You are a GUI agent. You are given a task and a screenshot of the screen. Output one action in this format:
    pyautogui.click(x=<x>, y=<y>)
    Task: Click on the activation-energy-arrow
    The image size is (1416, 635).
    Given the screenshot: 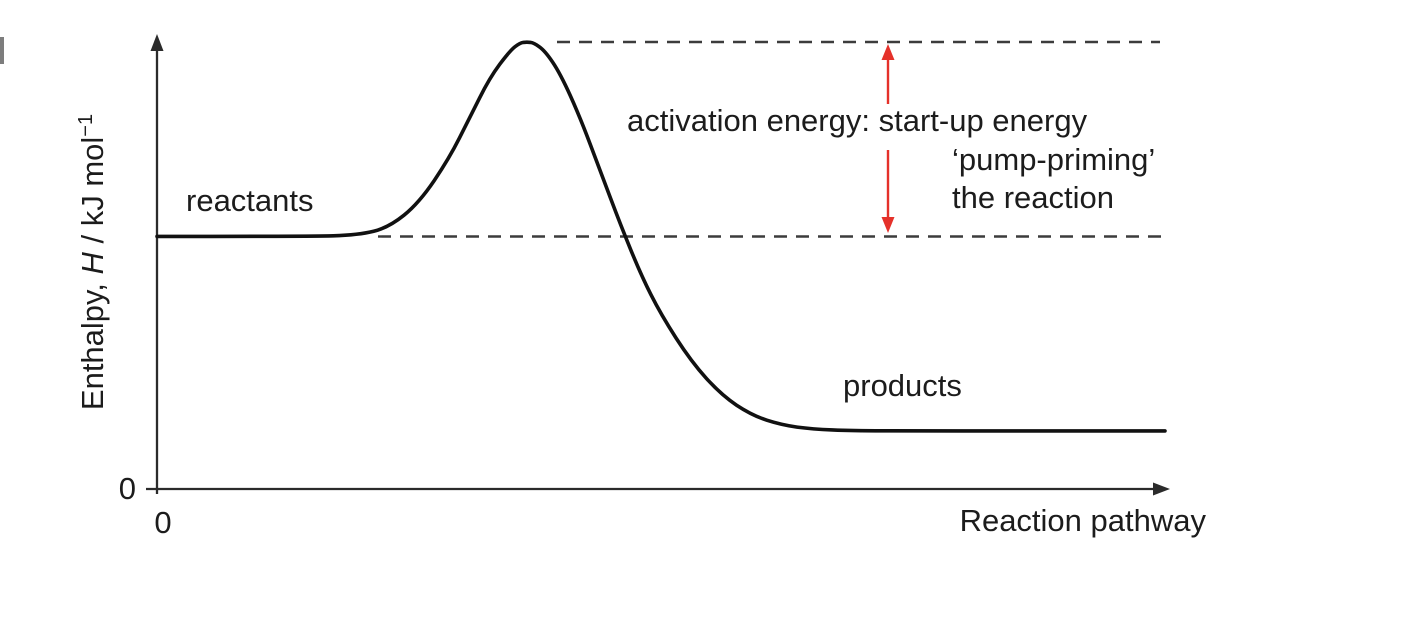 What is the action you would take?
    pyautogui.click(x=888, y=138)
    